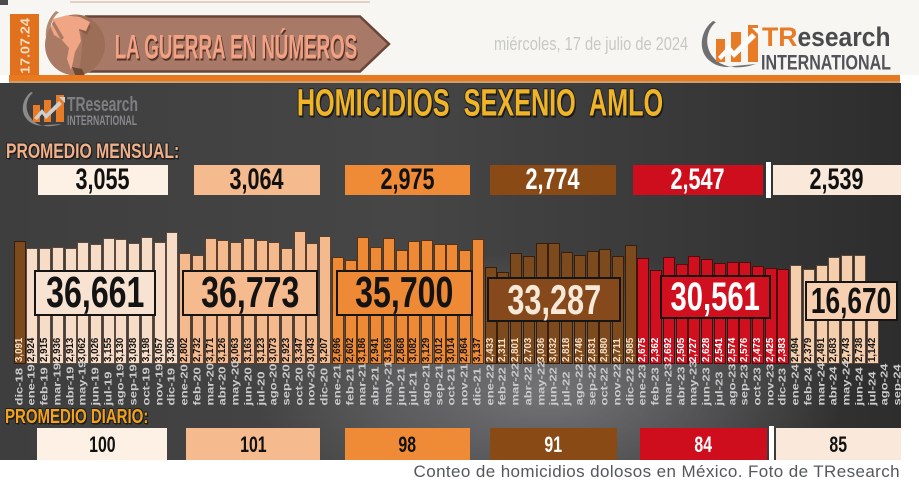  What do you see at coordinates (844, 37) in the screenshot?
I see `svg-text: esearch` at bounding box center [844, 37].